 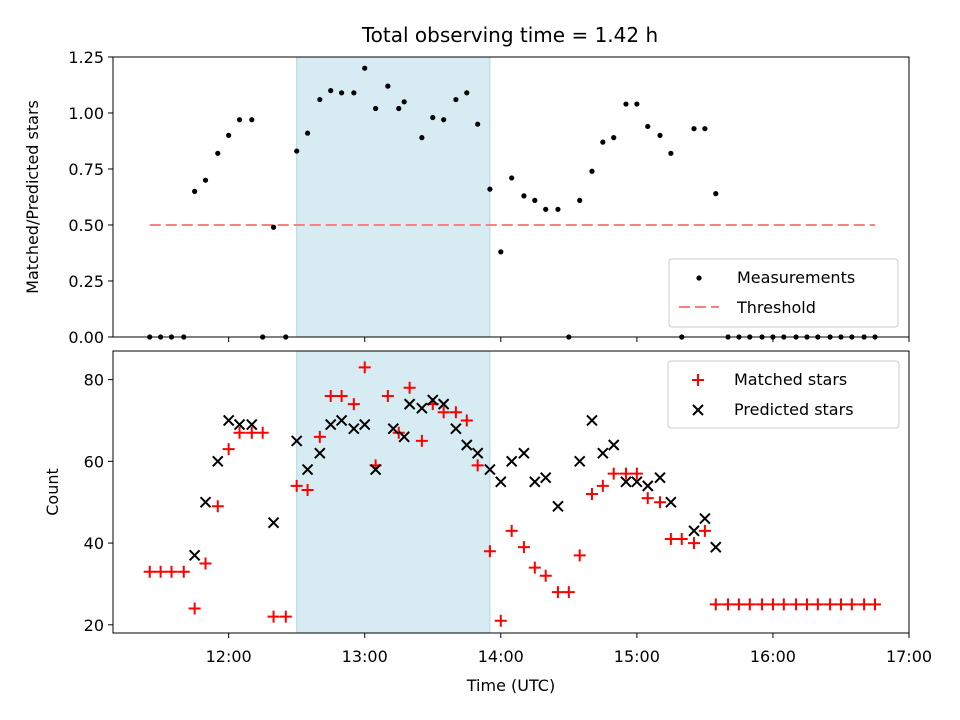 What do you see at coordinates (783, 394) in the screenshot?
I see `bottom-legend-box` at bounding box center [783, 394].